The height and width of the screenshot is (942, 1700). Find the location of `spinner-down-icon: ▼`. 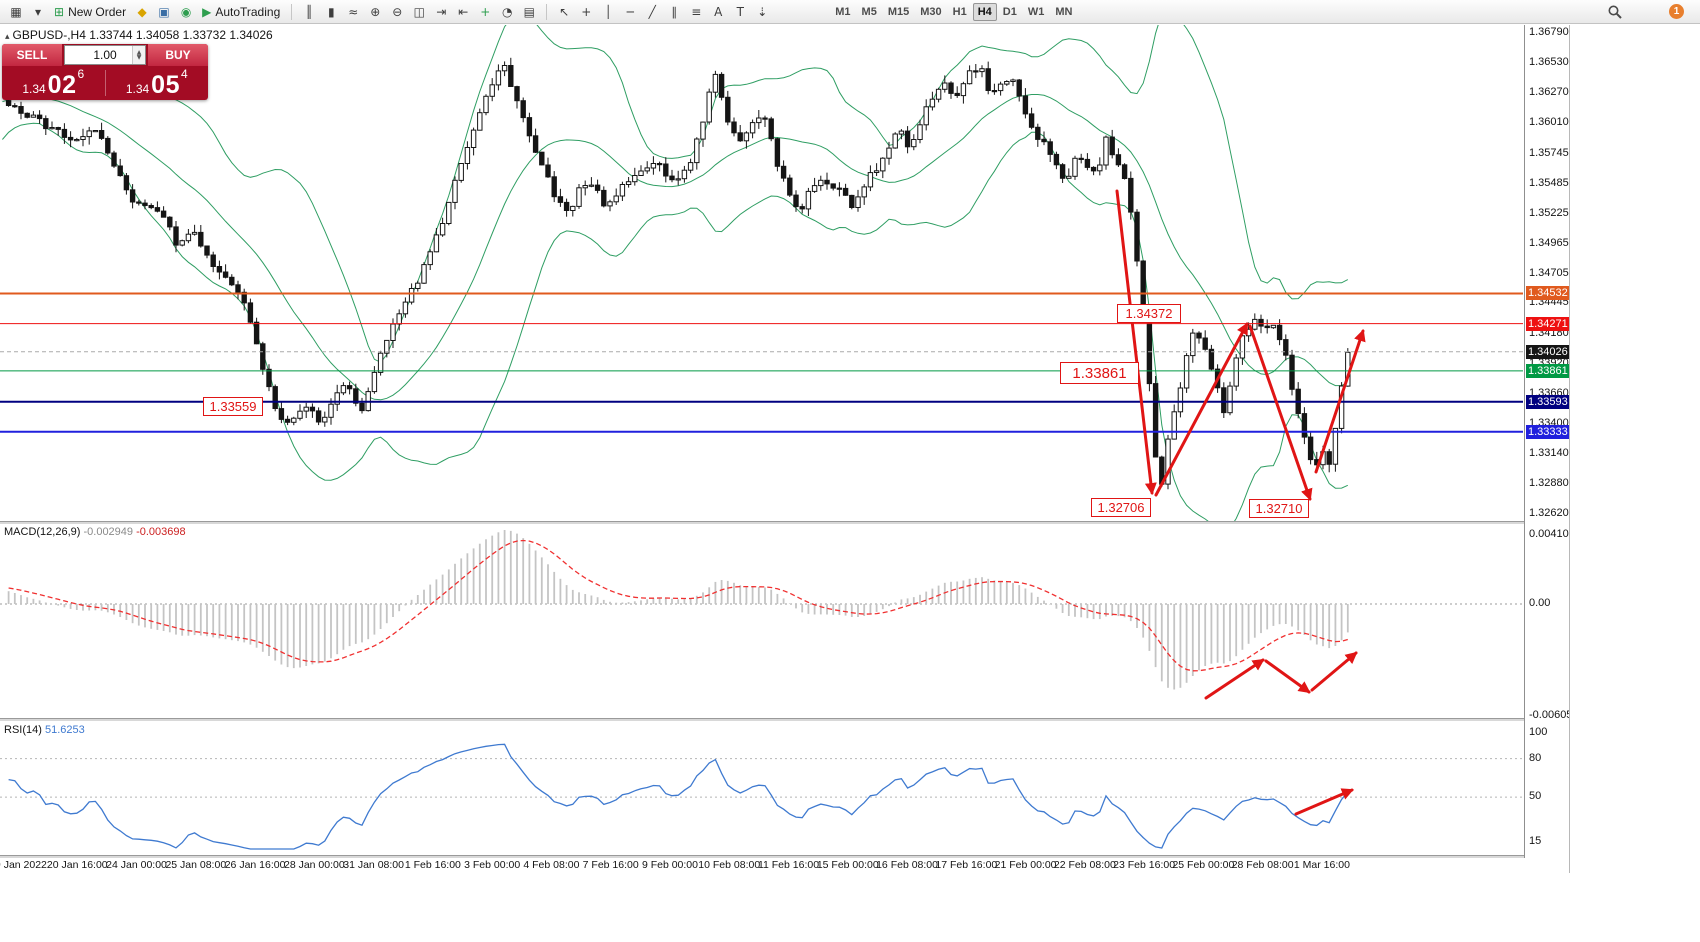

spinner-down-icon: ▼ is located at coordinates (139, 57).